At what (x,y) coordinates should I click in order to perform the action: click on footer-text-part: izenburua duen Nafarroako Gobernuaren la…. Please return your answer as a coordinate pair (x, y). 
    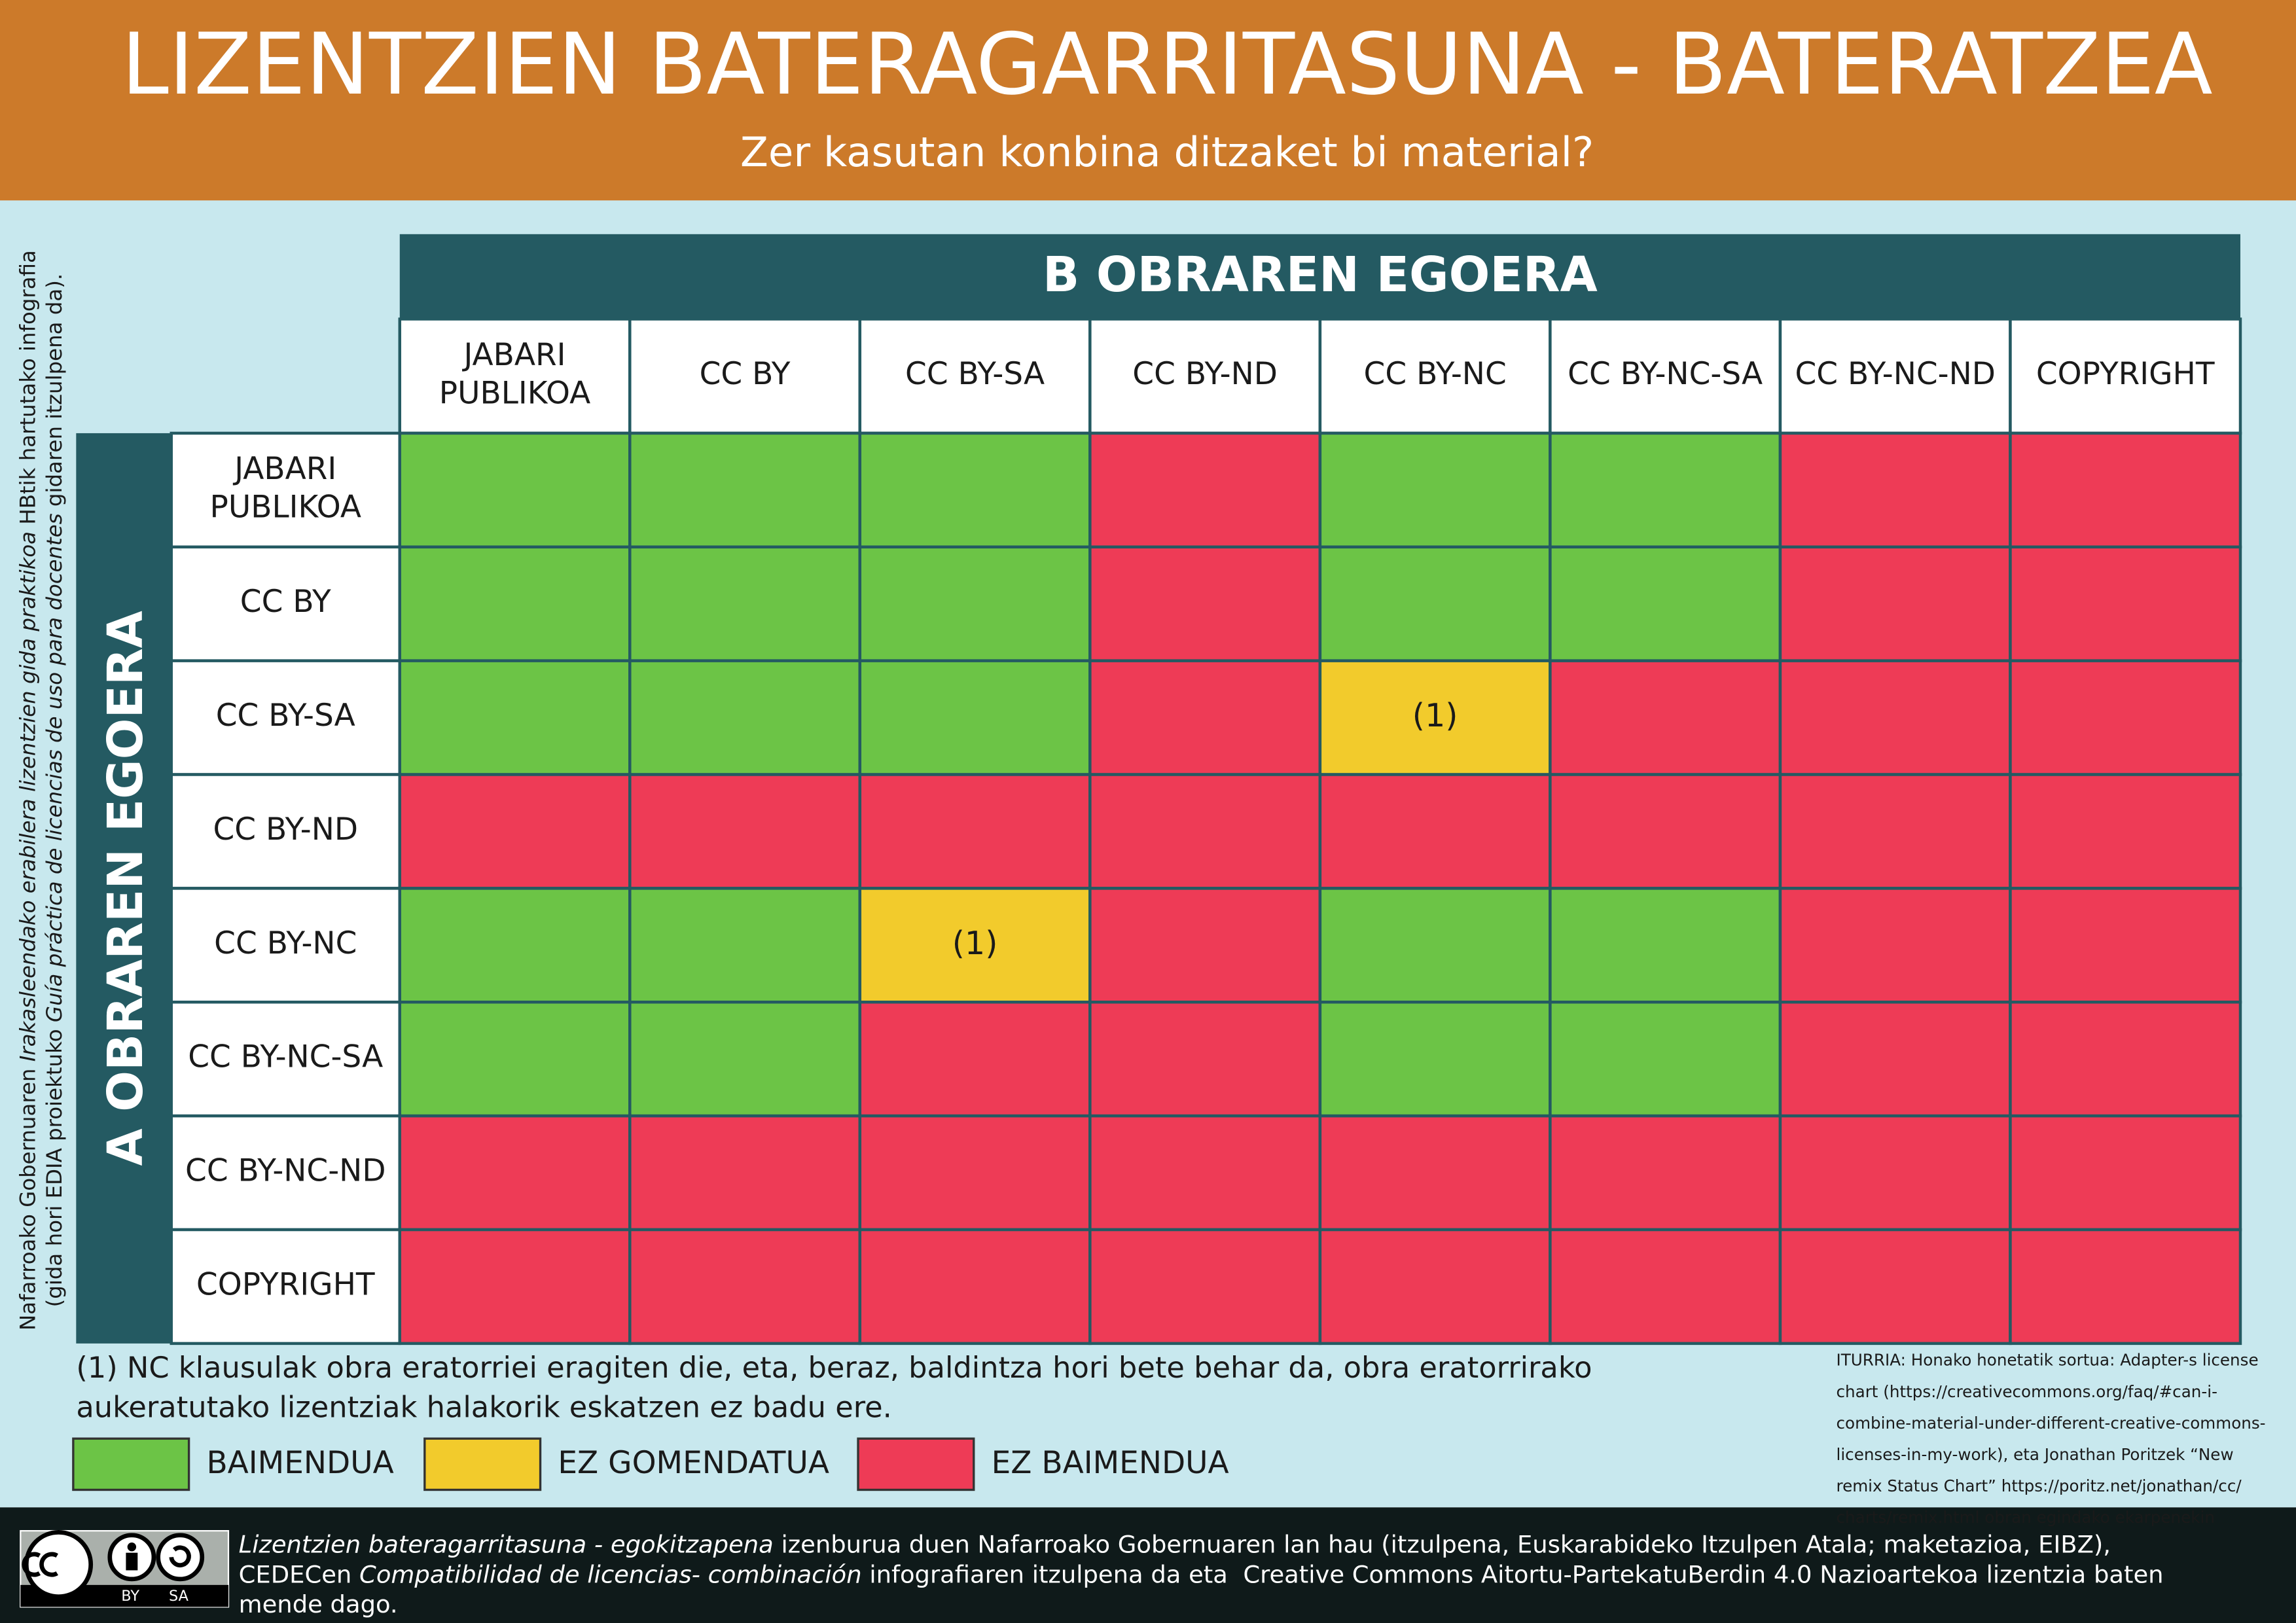
    Looking at the image, I should click on (1442, 1544).